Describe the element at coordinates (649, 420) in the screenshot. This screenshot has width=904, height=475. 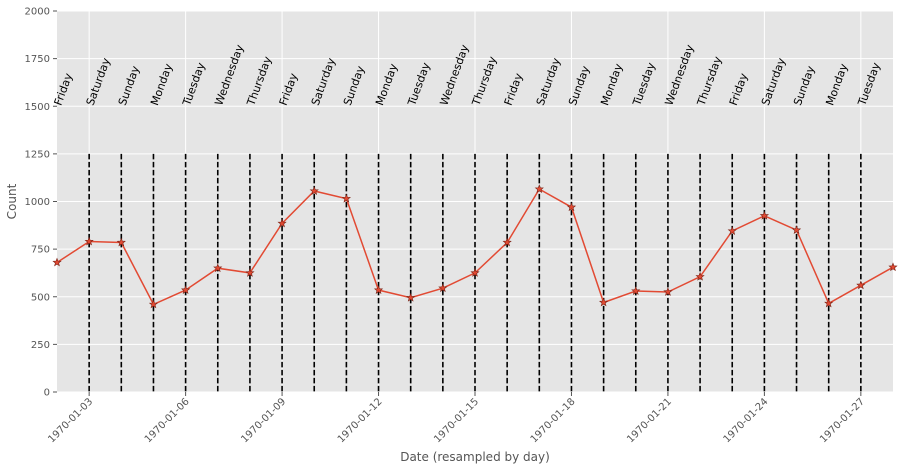
I see `x-tick-label: 1970-01-21` at that location.